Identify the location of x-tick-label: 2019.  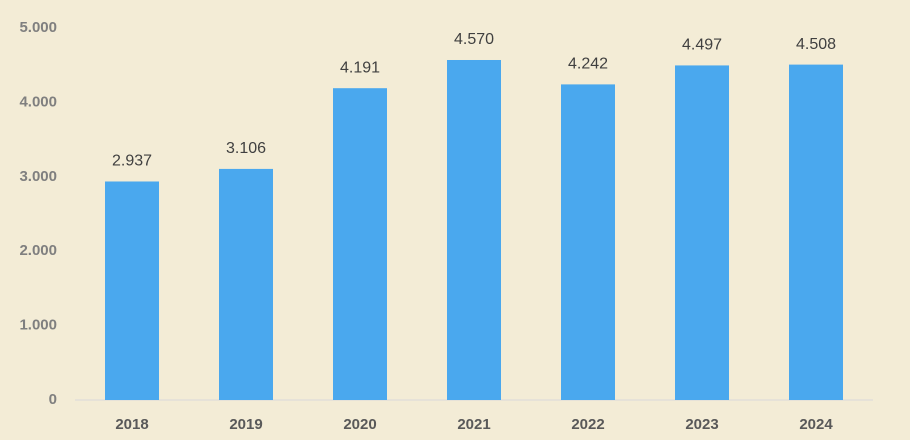
(245, 424).